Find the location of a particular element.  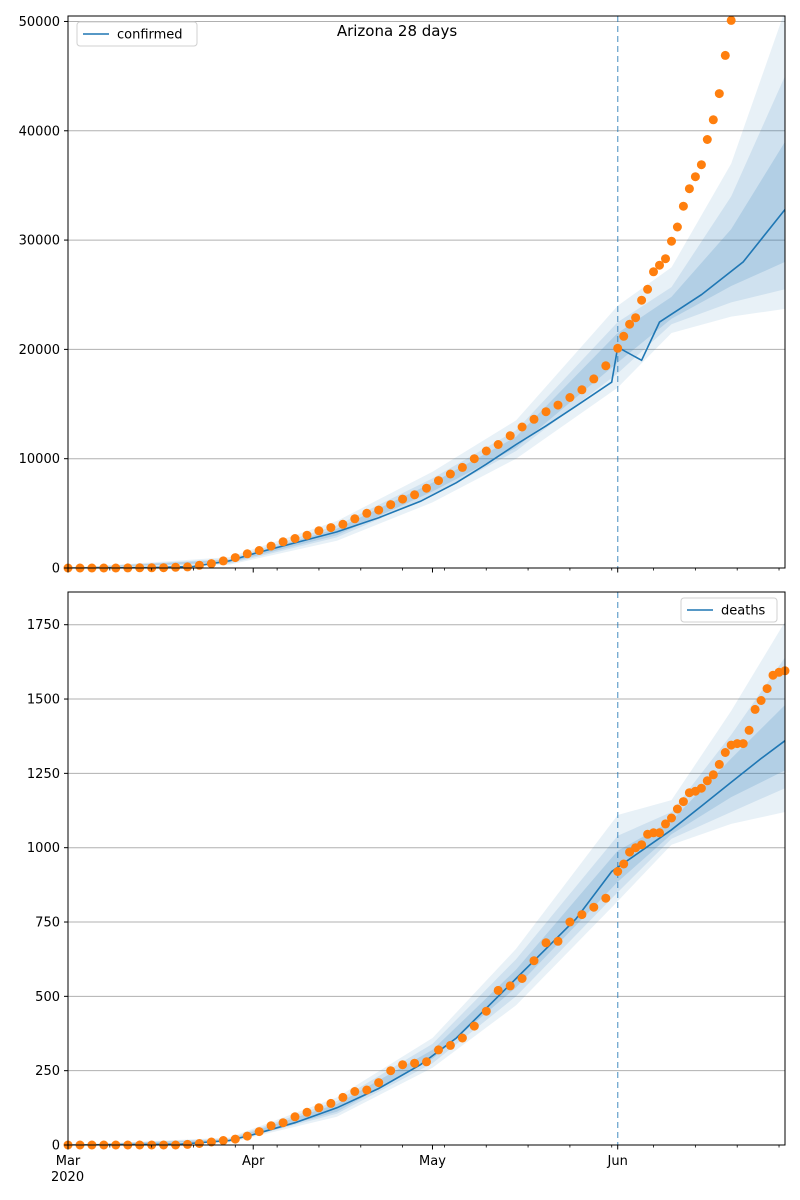

x-tick-label: Mar is located at coordinates (68, 1161).